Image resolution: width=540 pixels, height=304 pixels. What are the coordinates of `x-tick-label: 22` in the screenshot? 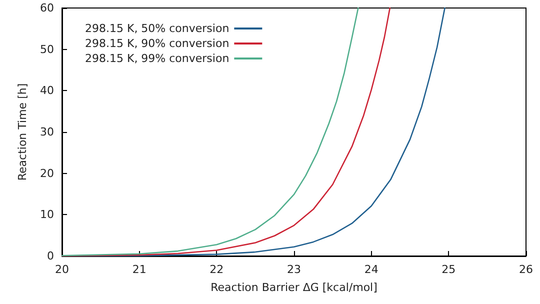 It's located at (217, 269).